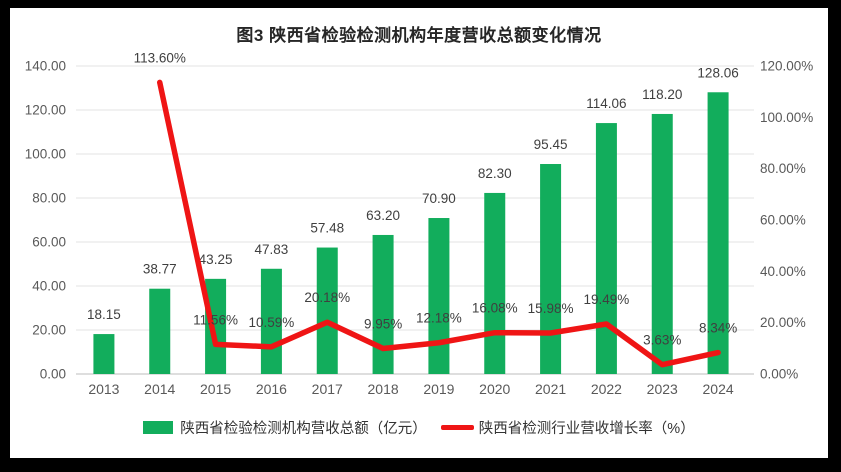 The width and height of the screenshot is (841, 472). What do you see at coordinates (783, 168) in the screenshot?
I see `right-axis-tick: 80.00%` at bounding box center [783, 168].